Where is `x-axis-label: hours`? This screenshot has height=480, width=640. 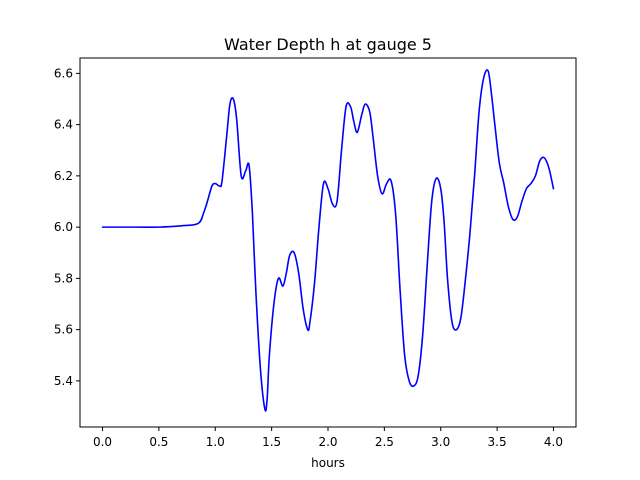 x-axis-label: hours is located at coordinates (328, 463).